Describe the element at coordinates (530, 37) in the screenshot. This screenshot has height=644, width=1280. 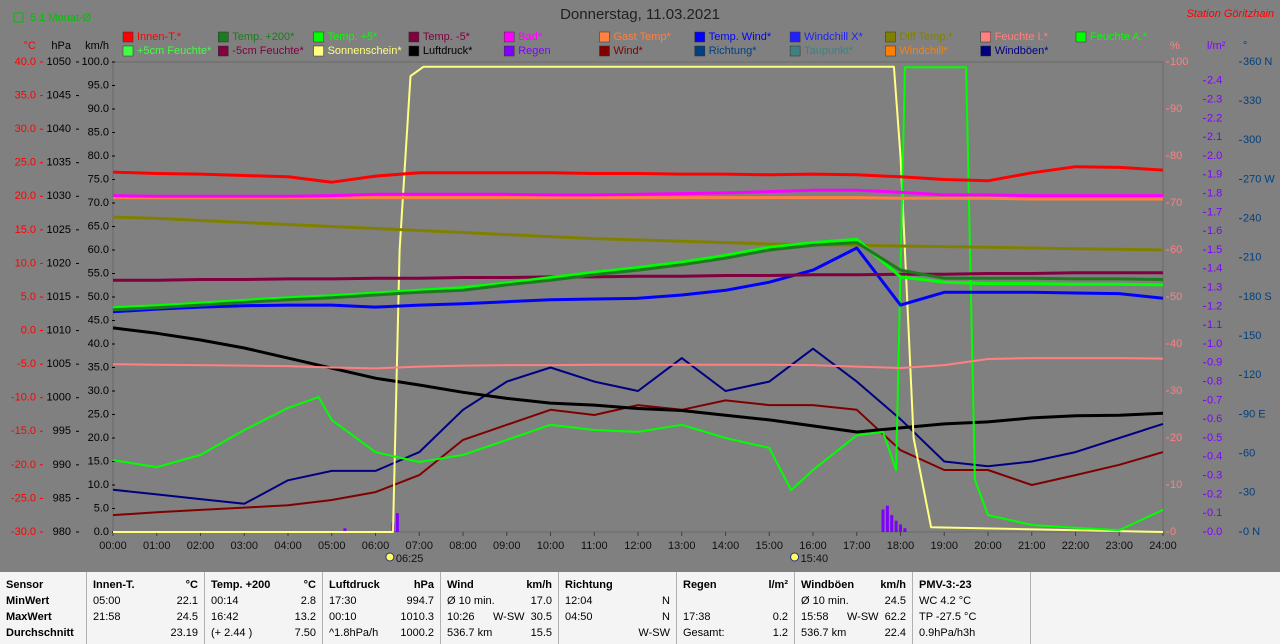
I see `legend-label: Bad*` at that location.